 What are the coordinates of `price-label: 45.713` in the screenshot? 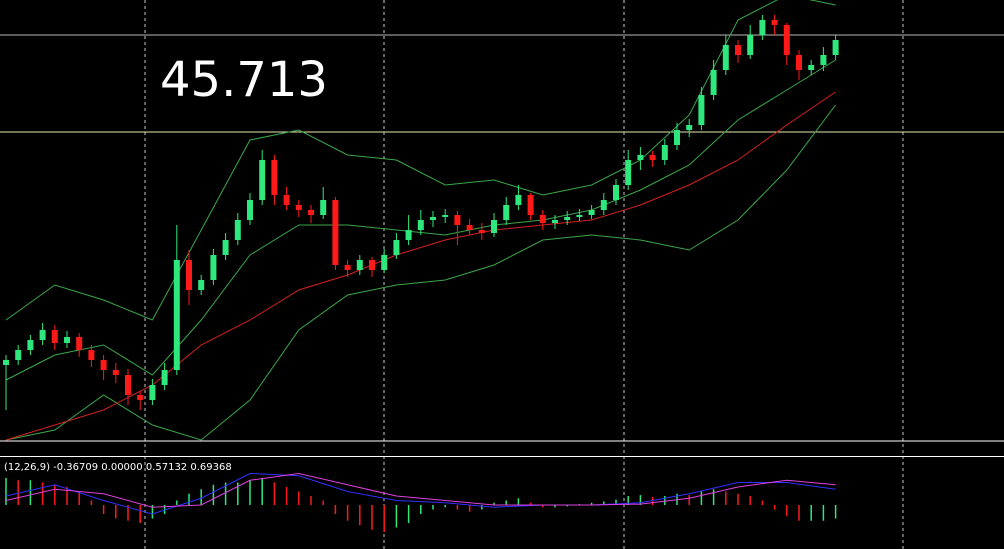 It's located at (244, 80).